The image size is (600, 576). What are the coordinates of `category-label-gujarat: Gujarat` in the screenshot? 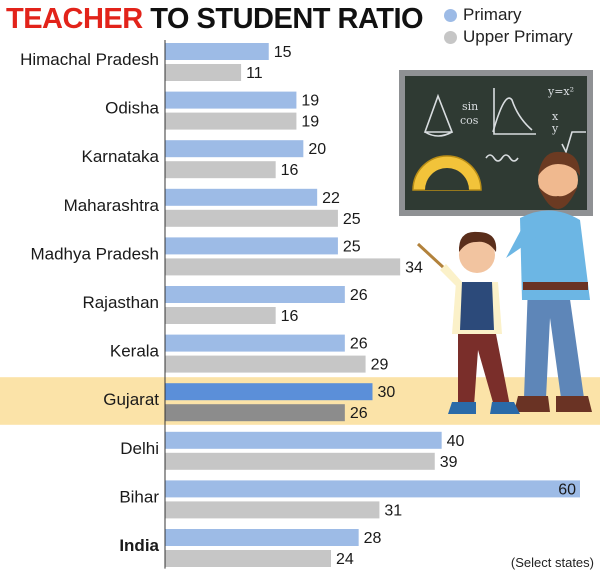 It's located at (131, 399).